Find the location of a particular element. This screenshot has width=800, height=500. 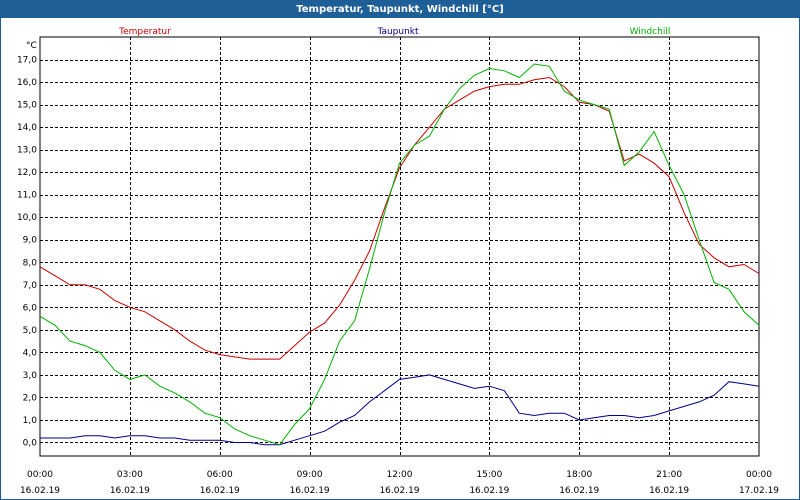

y-tick-label: 4,0 is located at coordinates (30, 353).